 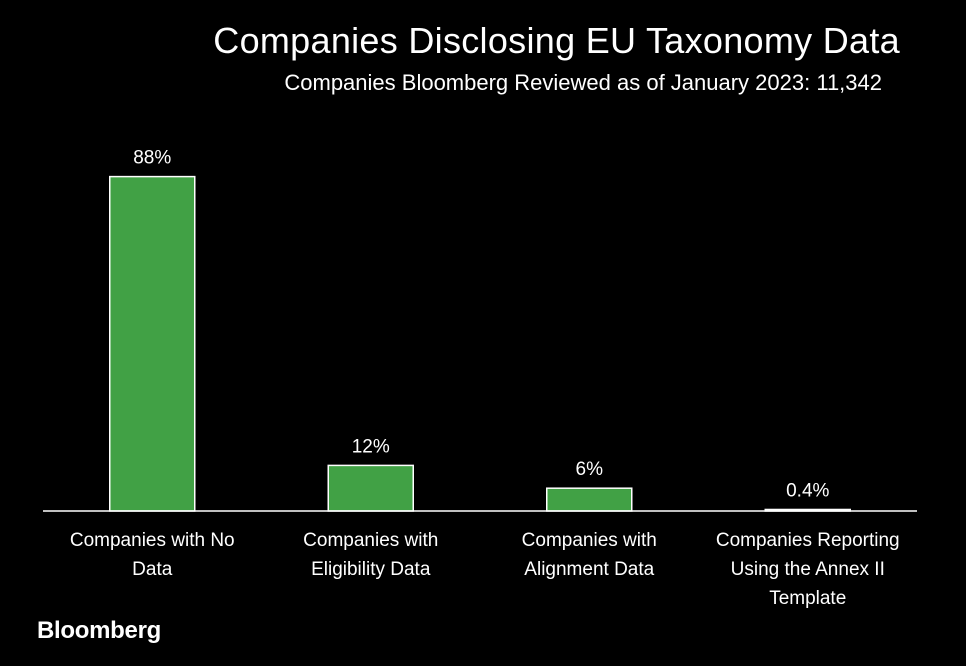 What do you see at coordinates (99, 630) in the screenshot?
I see `bloomberg-logo: Bloomberg` at bounding box center [99, 630].